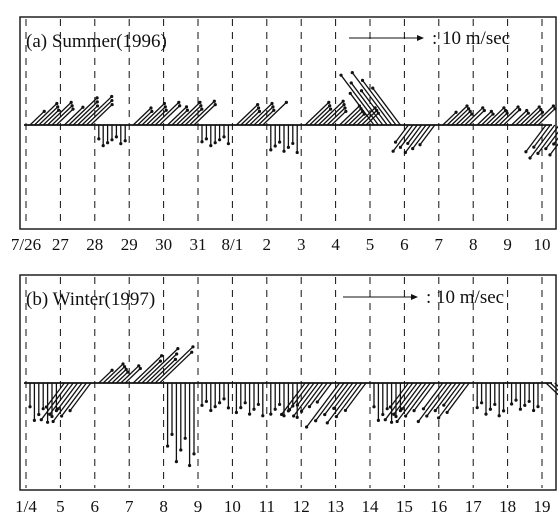 The width and height of the screenshot is (558, 518). I want to click on panel-a-scale: : 10 m/sec, so click(429, 38).